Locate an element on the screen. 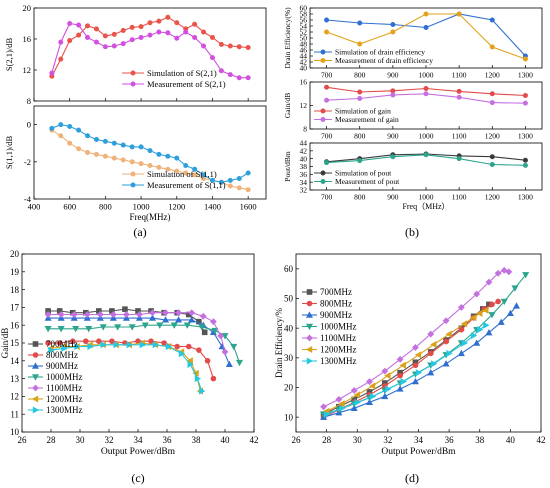 This screenshot has width=550, height=488. x-tick-label: 600 is located at coordinates (69, 207).